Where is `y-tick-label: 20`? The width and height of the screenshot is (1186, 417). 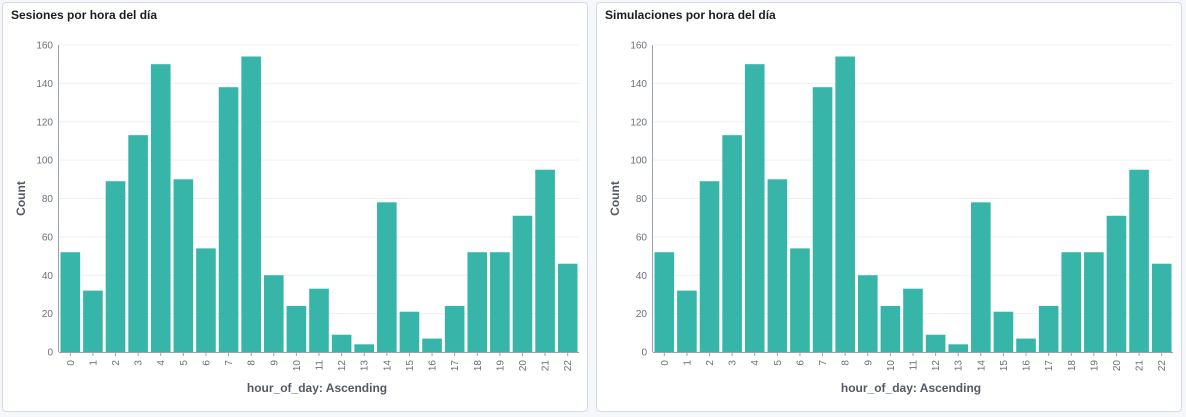
y-tick-label: 20 is located at coordinates (48, 314).